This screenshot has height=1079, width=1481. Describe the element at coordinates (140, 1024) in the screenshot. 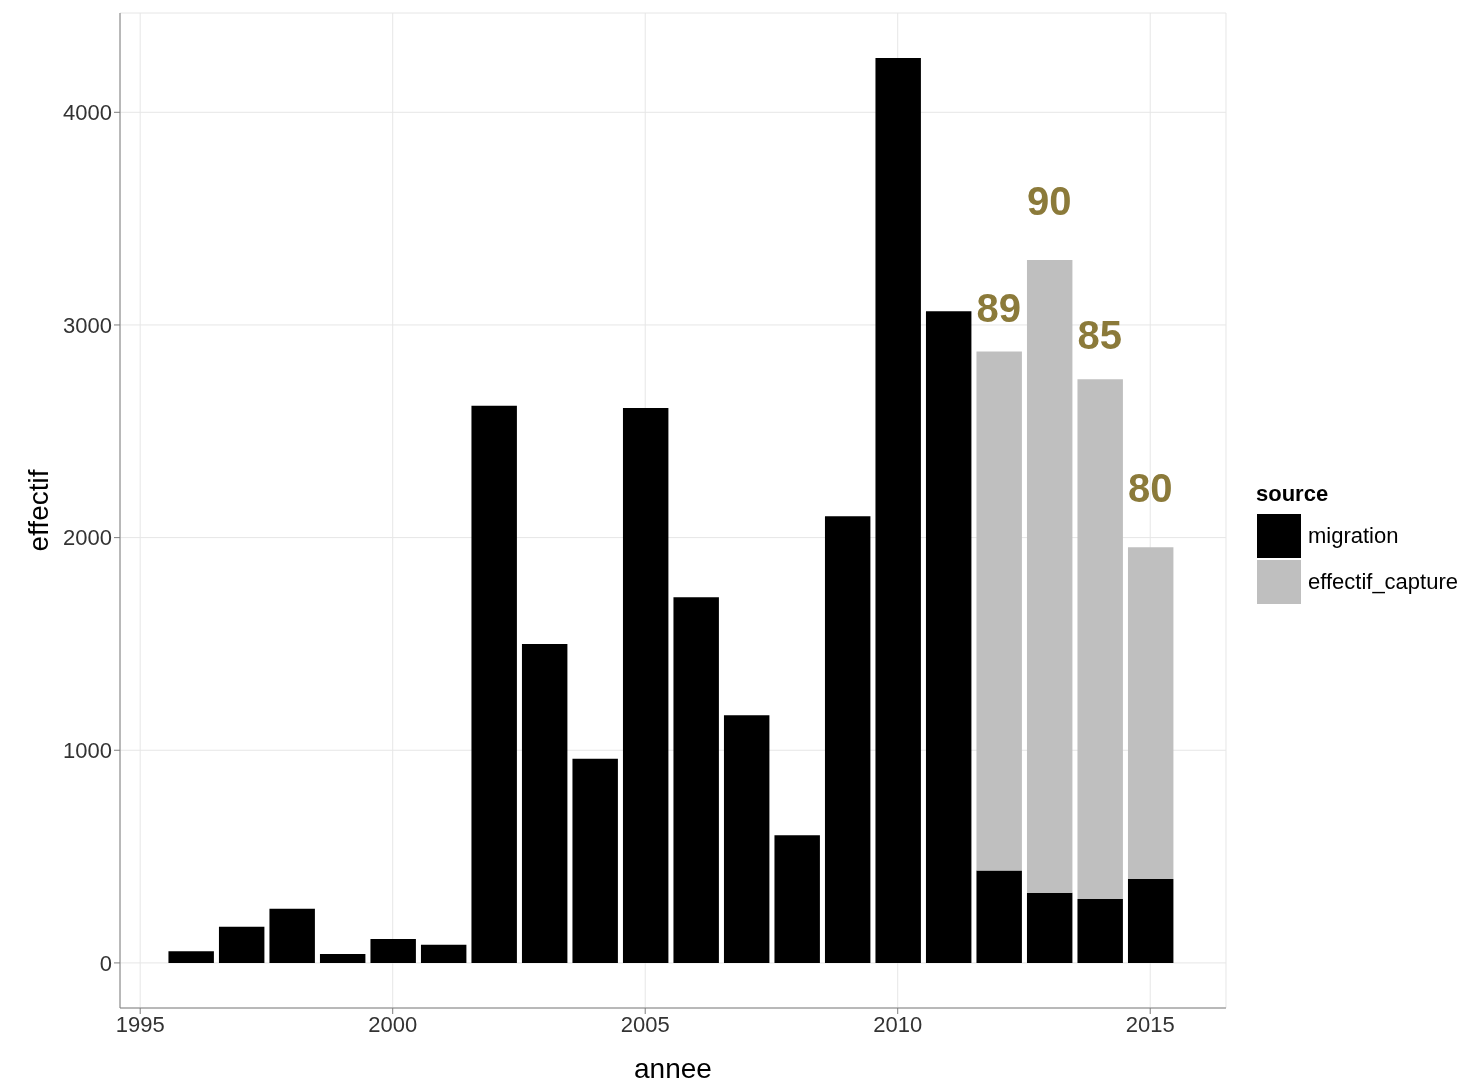

I see `x-tick-label: 1995` at that location.